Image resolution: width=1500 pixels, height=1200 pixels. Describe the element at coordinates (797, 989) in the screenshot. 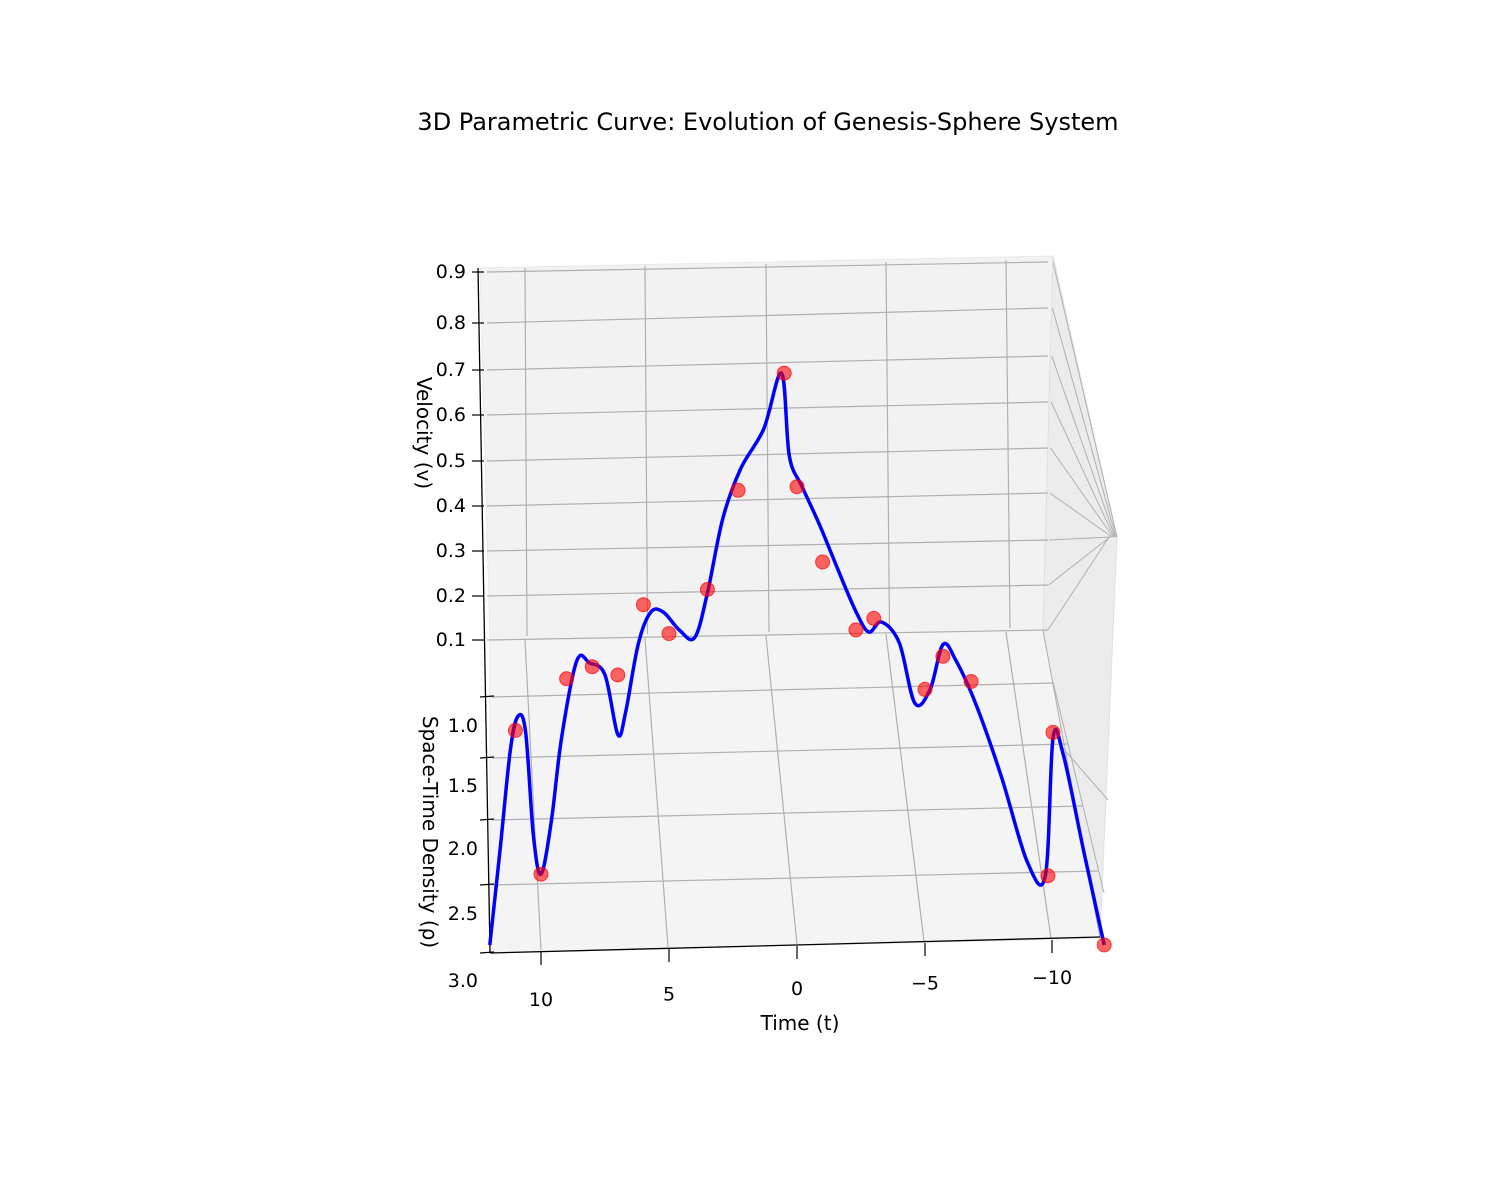

I see `x-tick-label: 0` at that location.